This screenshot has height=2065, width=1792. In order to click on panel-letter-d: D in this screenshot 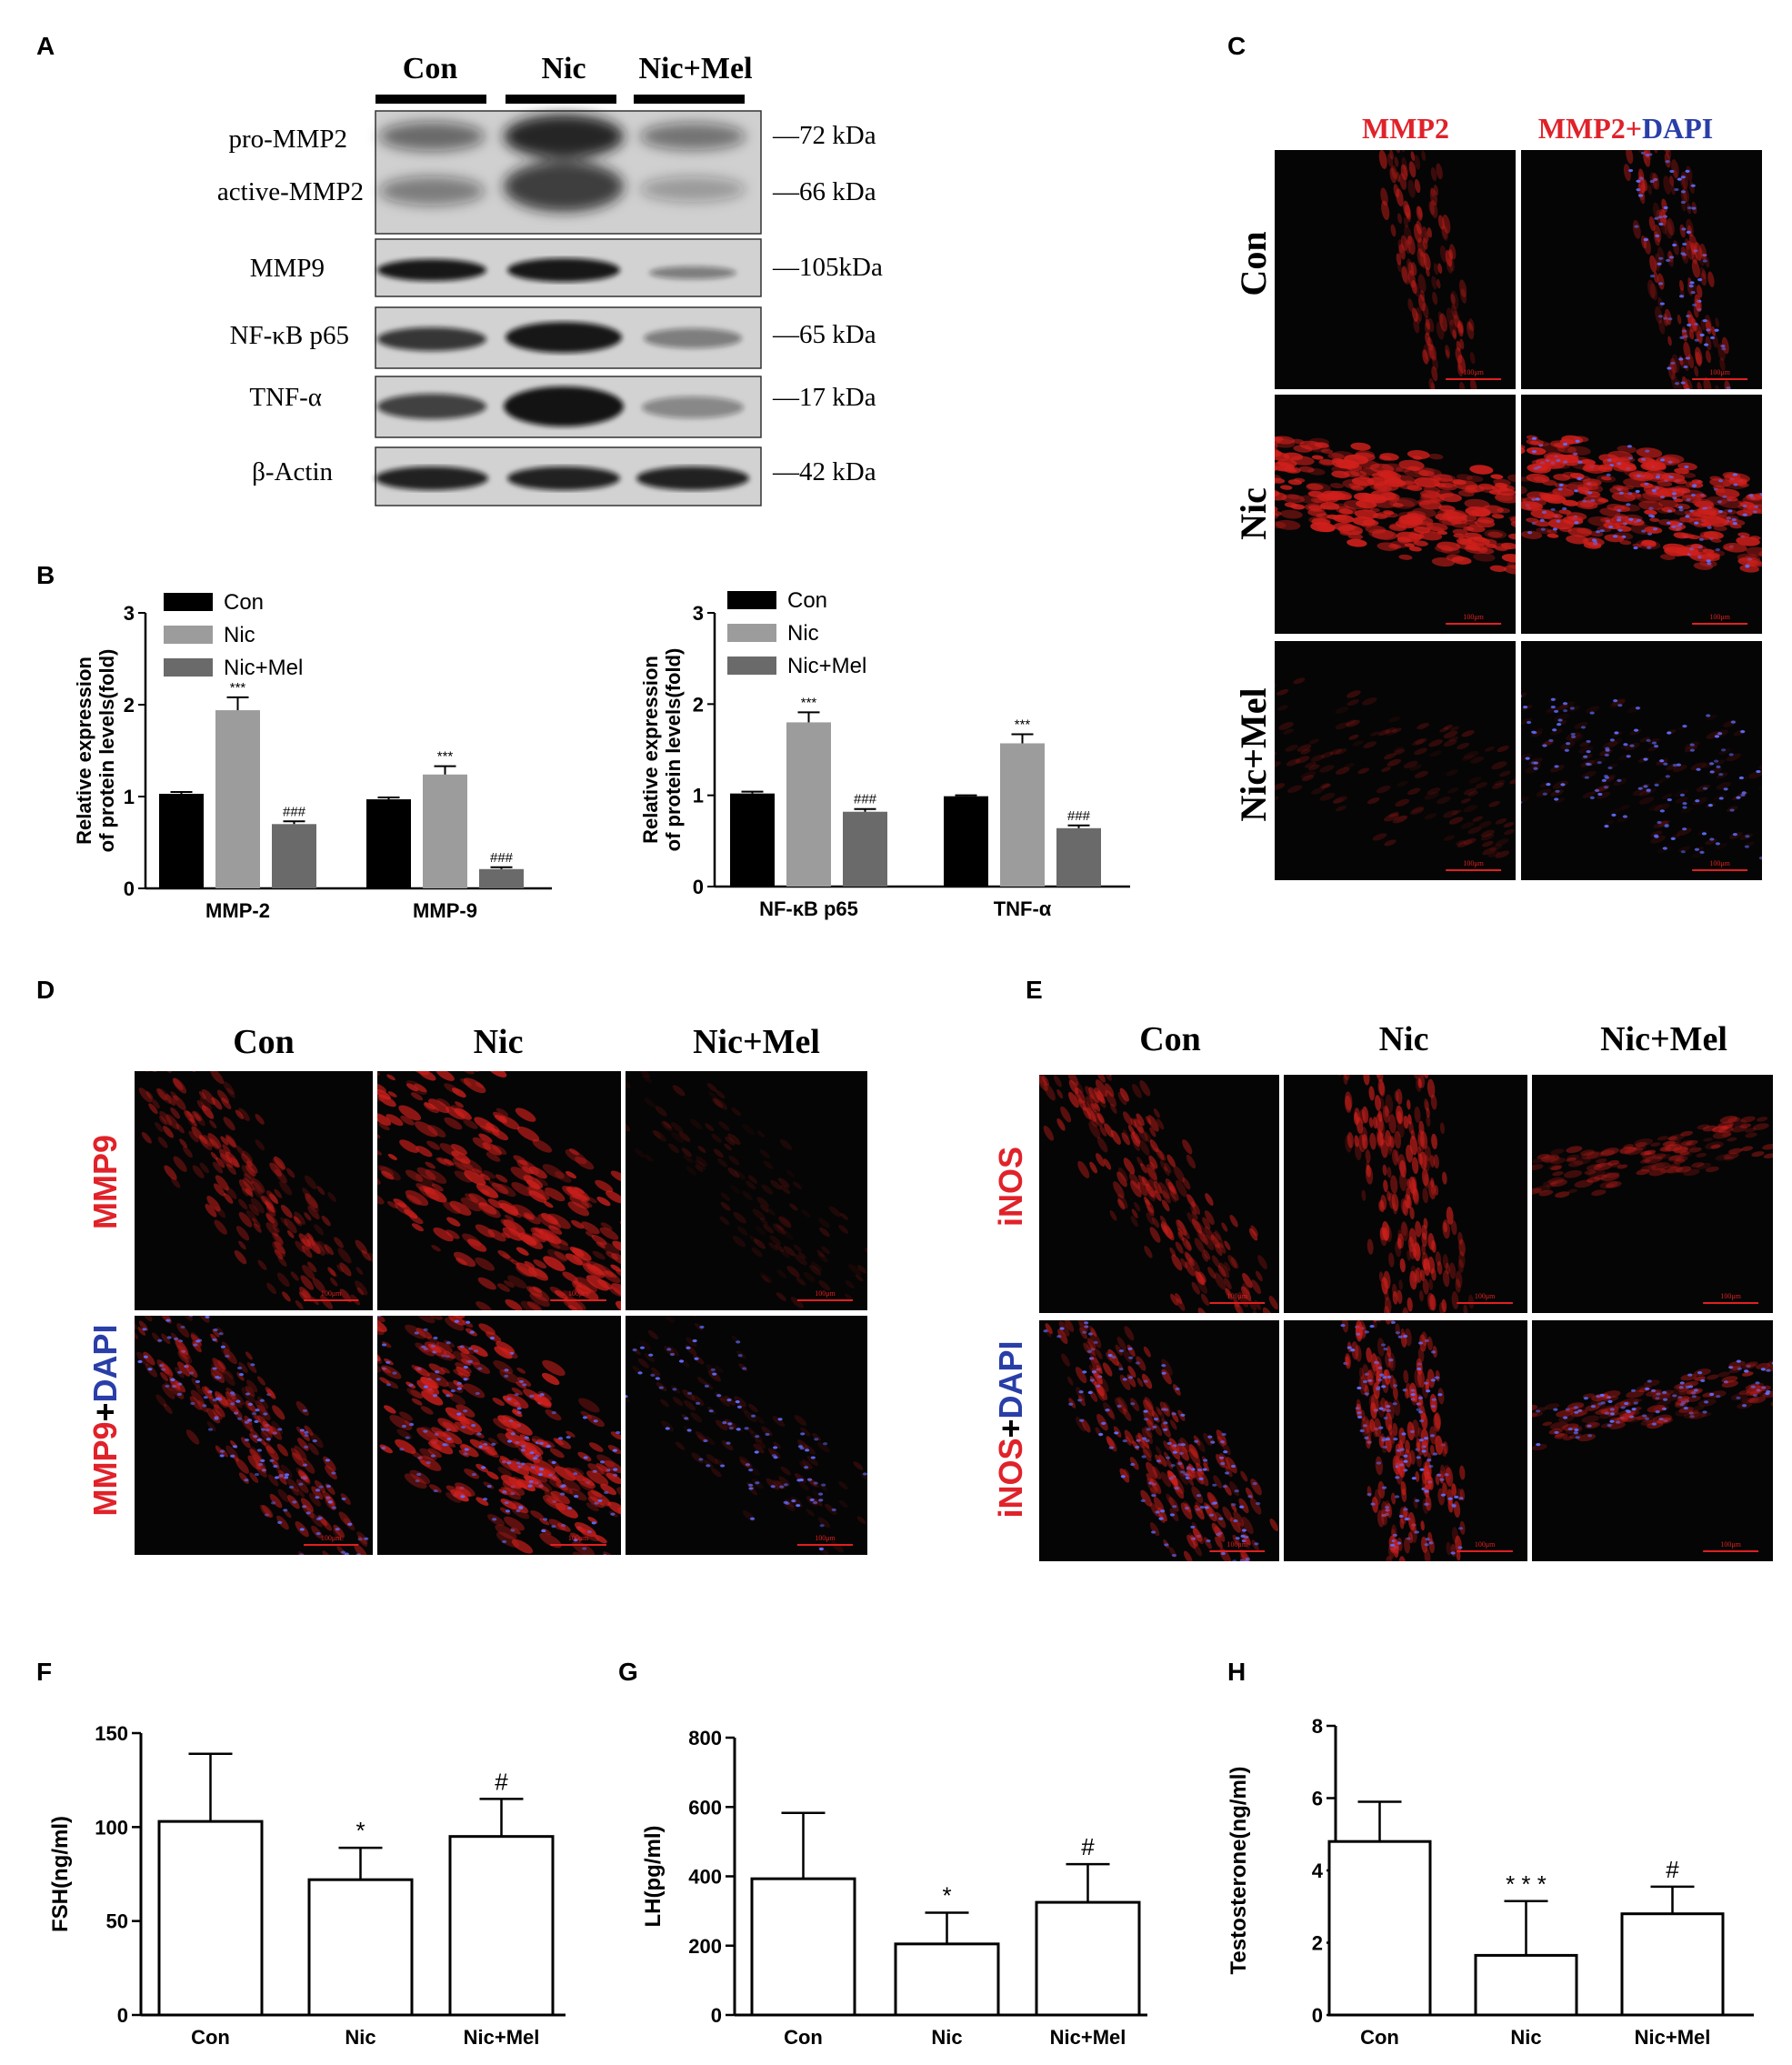, I will do `click(45, 990)`.